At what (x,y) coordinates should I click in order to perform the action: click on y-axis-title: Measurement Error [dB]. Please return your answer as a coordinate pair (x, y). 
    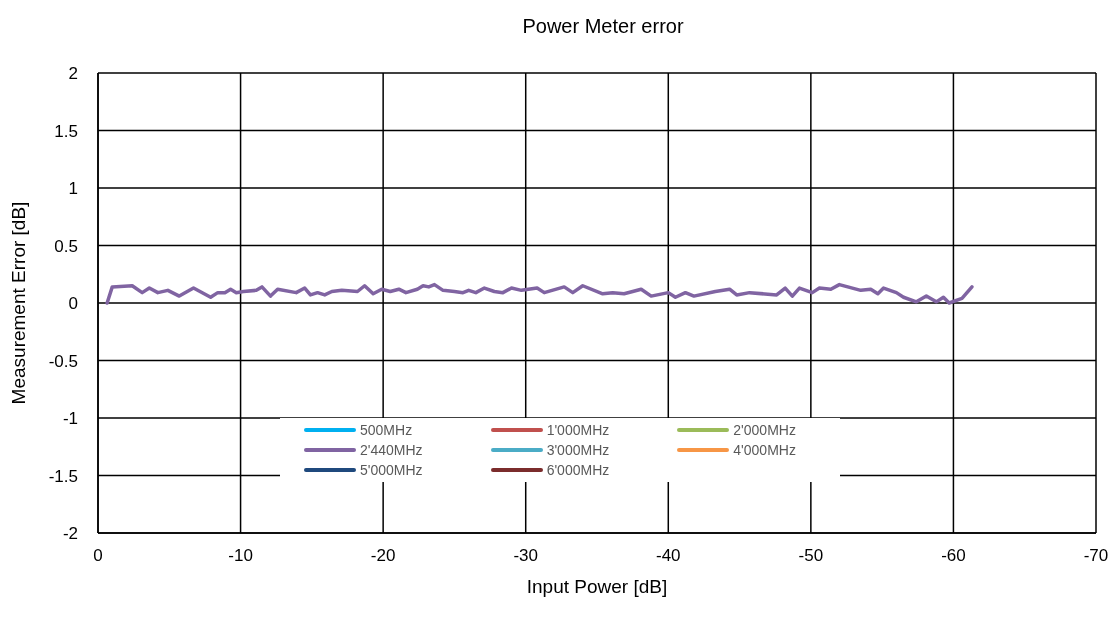
    Looking at the image, I should click on (18, 303).